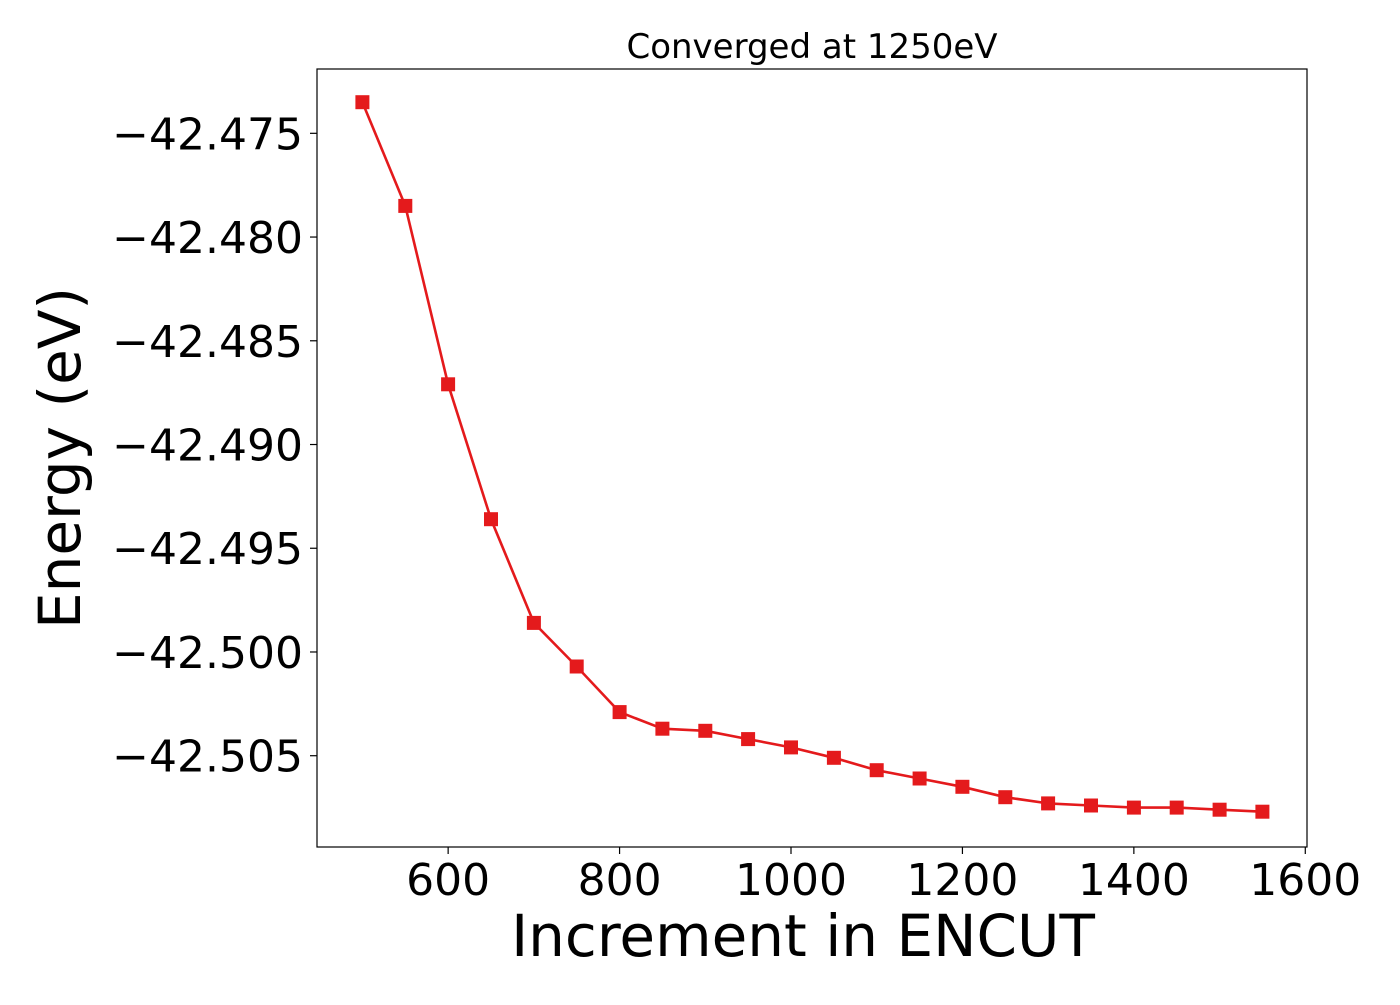  Describe the element at coordinates (1305, 880) in the screenshot. I see `x-tick-label: 1600` at that location.